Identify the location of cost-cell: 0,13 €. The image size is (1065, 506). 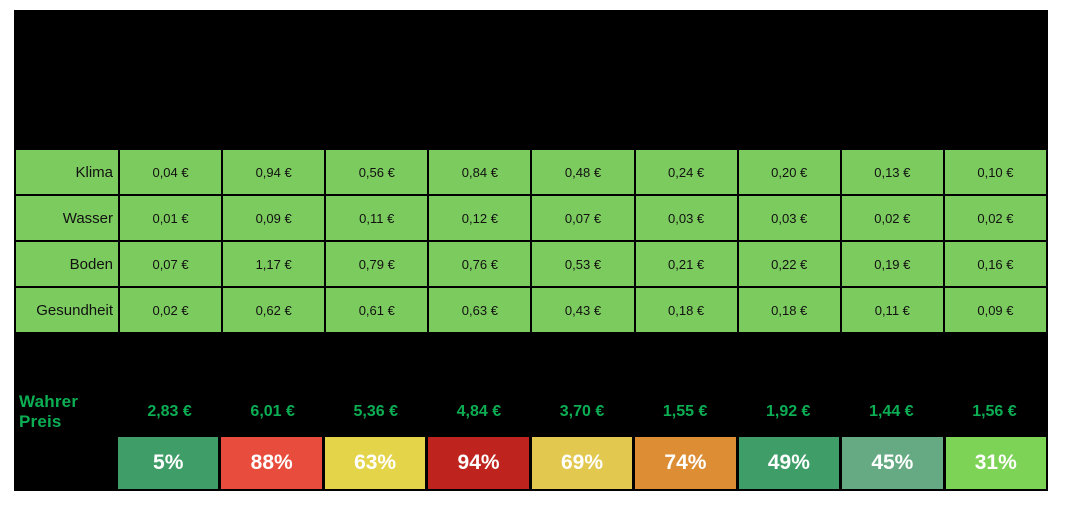
(892, 172).